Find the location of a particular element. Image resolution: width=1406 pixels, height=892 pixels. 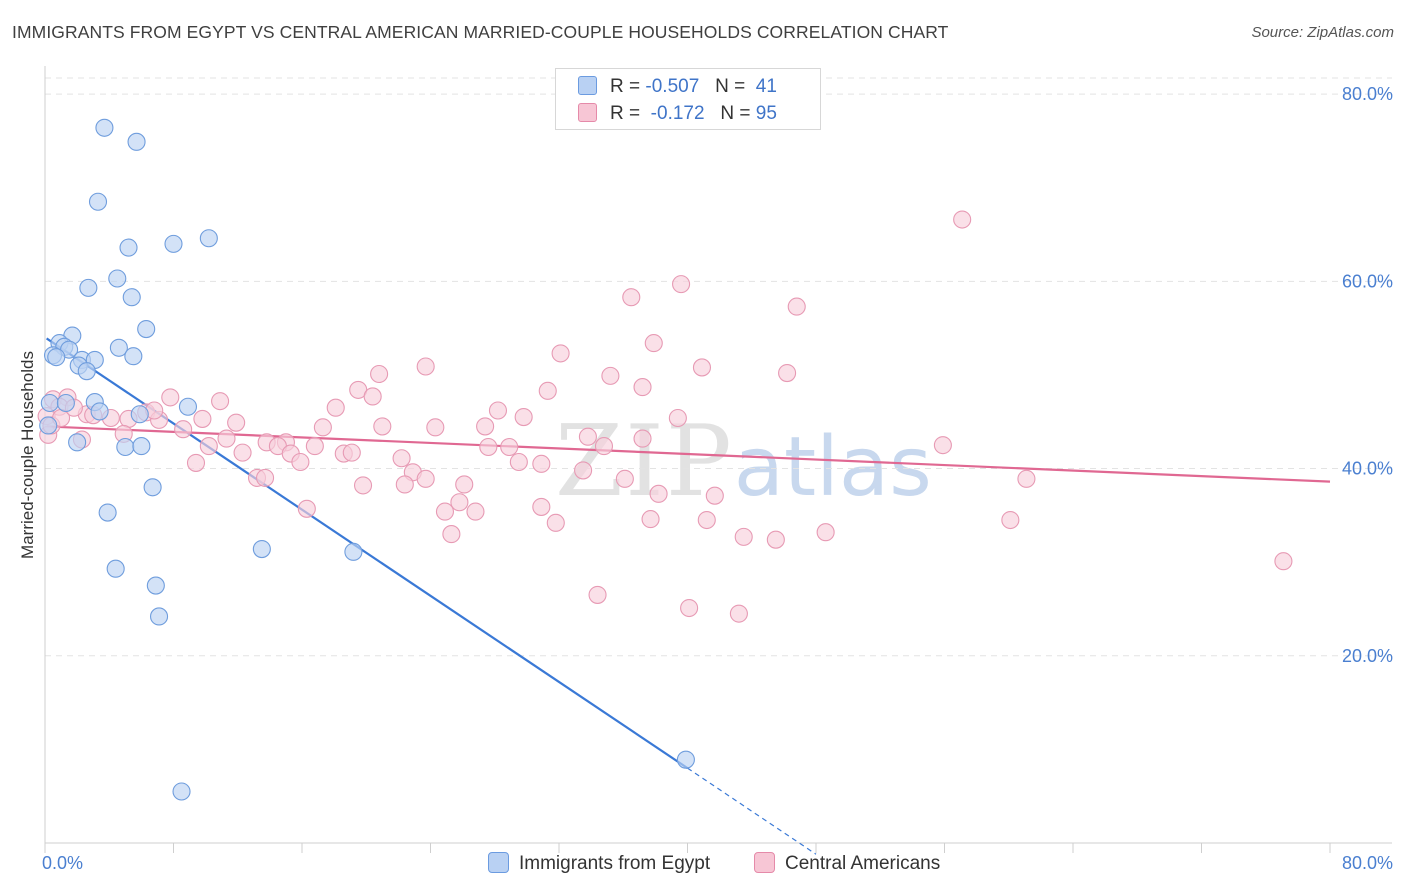

legend-r-value: -0.172 is located at coordinates (677, 113).